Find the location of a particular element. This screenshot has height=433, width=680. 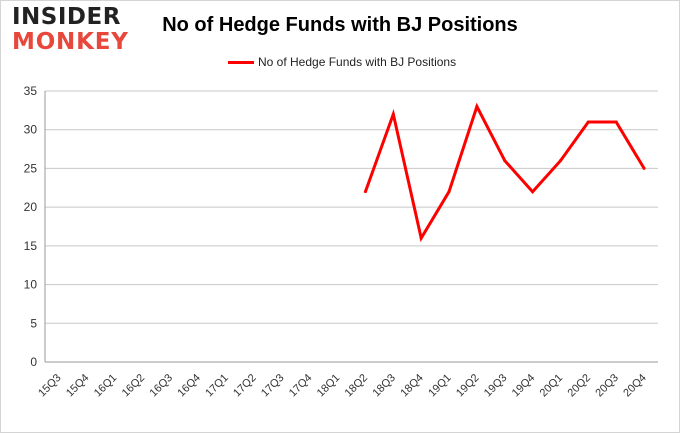

x-tick-label: 18Q2 is located at coordinates (357, 386).